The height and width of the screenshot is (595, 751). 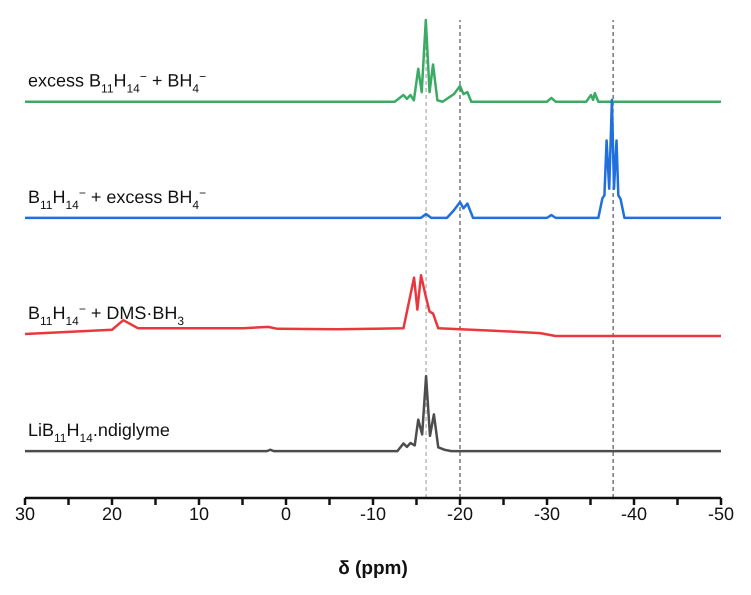 What do you see at coordinates (634, 514) in the screenshot?
I see `x-tick-label: -40` at bounding box center [634, 514].